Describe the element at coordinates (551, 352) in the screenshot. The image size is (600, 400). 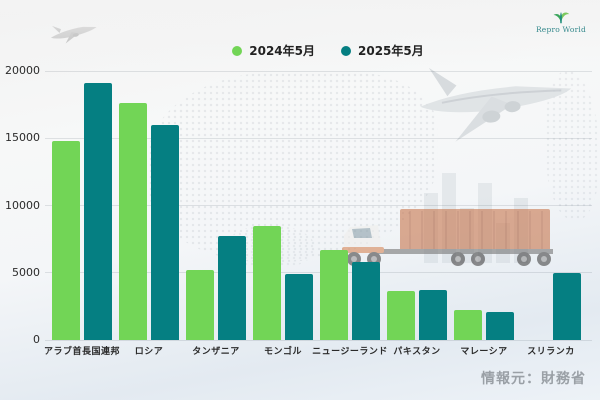
I see `x-axis-category-label: スリランカ` at that location.